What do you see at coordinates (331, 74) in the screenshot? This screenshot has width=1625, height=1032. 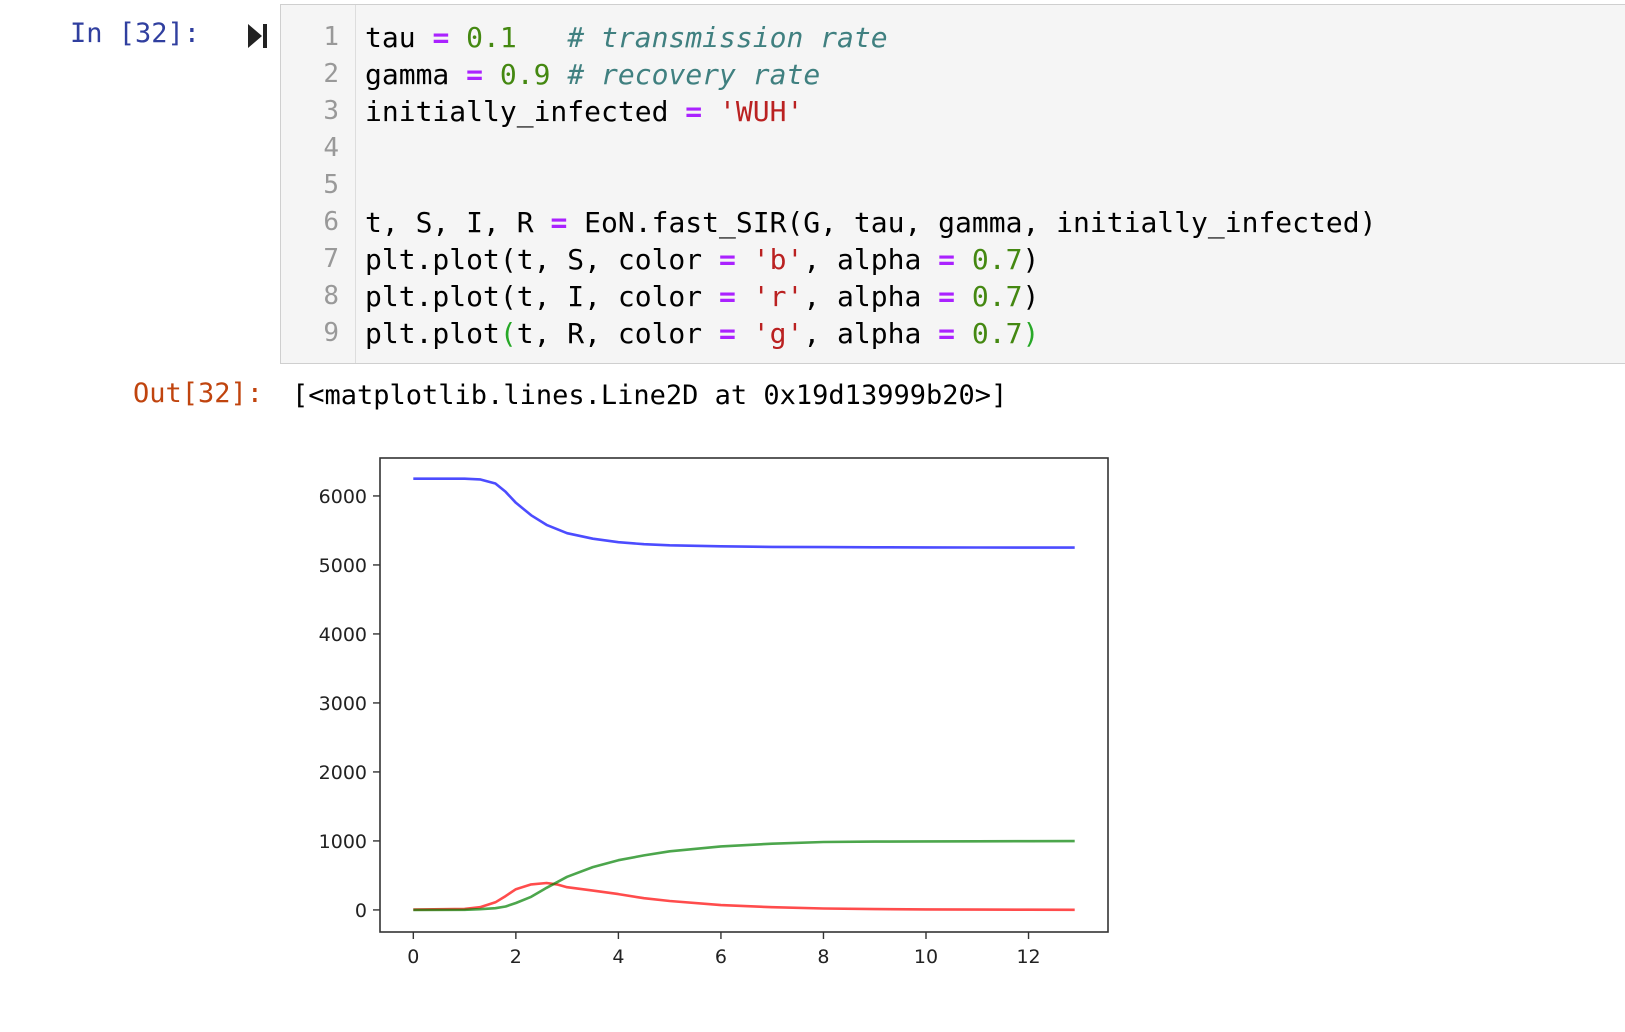 I see `line-number: 2` at bounding box center [331, 74].